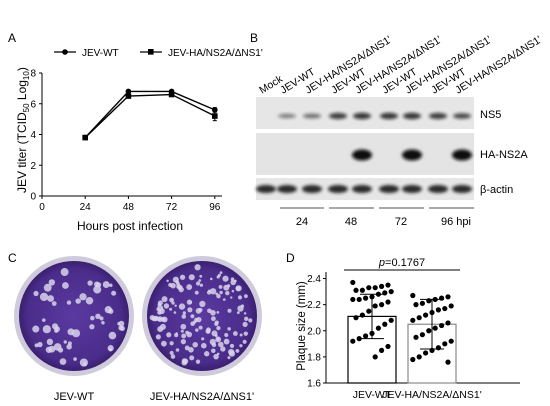 This screenshot has width=550, height=406. What do you see at coordinates (202, 397) in the screenshot?
I see `plate-label-mutant: JEV-HA/NS2A/ΔNS1'` at bounding box center [202, 397].